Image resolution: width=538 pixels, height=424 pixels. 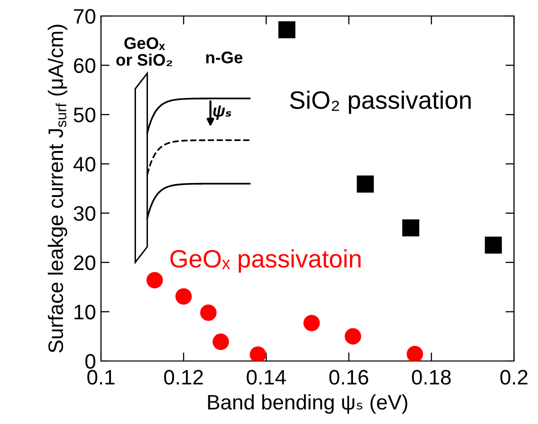 I want to click on x-axis-title: Band bending ψₛ (eV), so click(x=308, y=404).